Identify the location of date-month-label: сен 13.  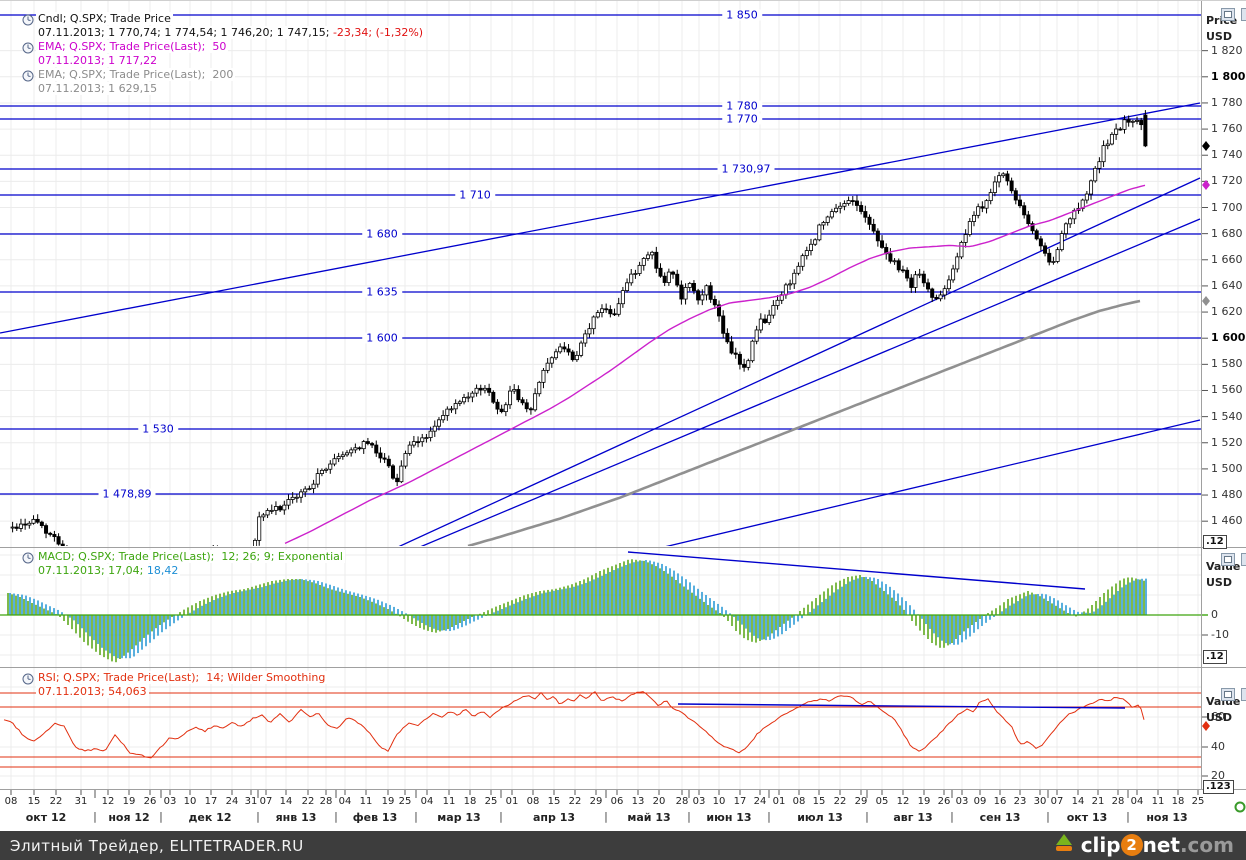
(1000, 817).